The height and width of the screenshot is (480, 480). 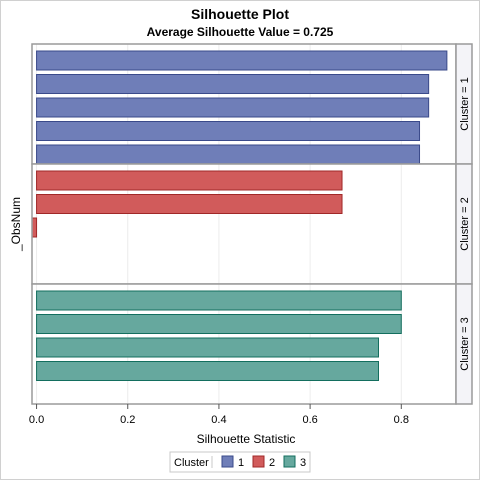 I want to click on chart-subtitle: Average Silhouette Value = 0.725, so click(x=240, y=32).